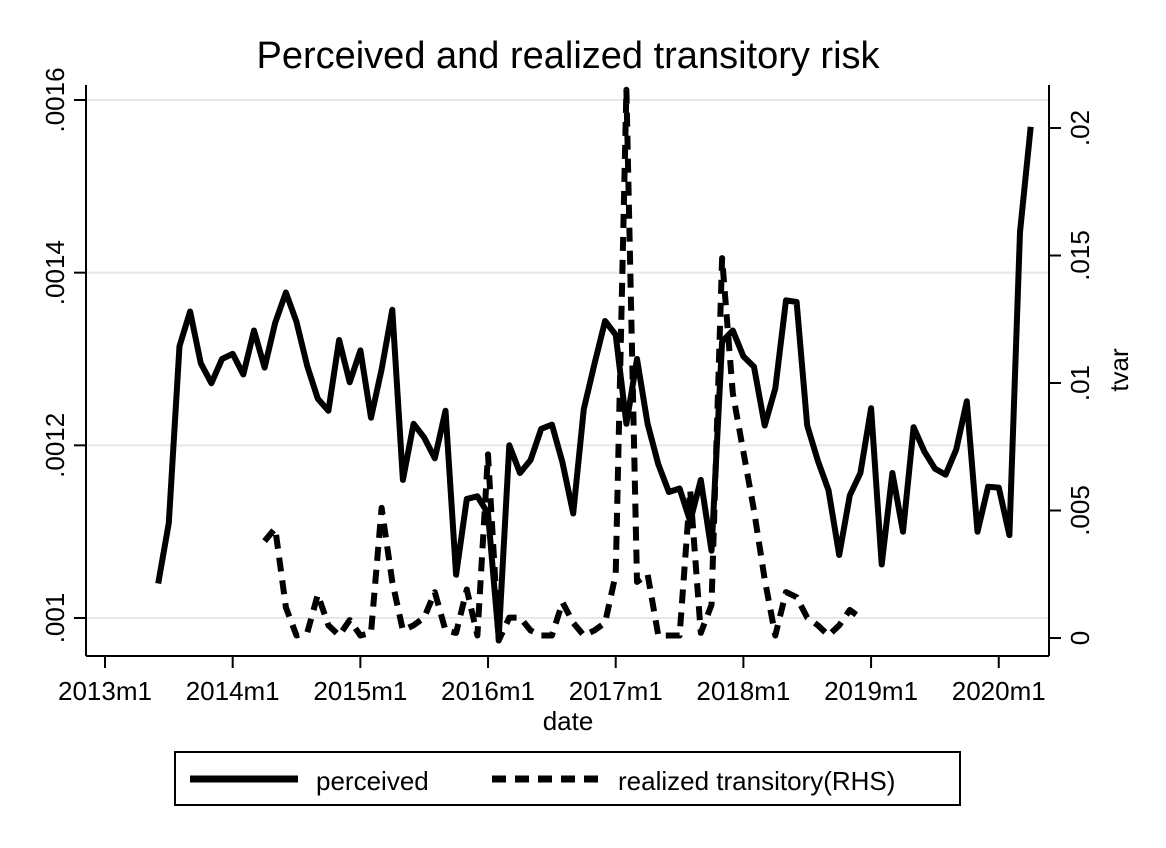 Image resolution: width=1166 pixels, height=848 pixels. I want to click on x-tick-label: 2014m1, so click(233, 691).